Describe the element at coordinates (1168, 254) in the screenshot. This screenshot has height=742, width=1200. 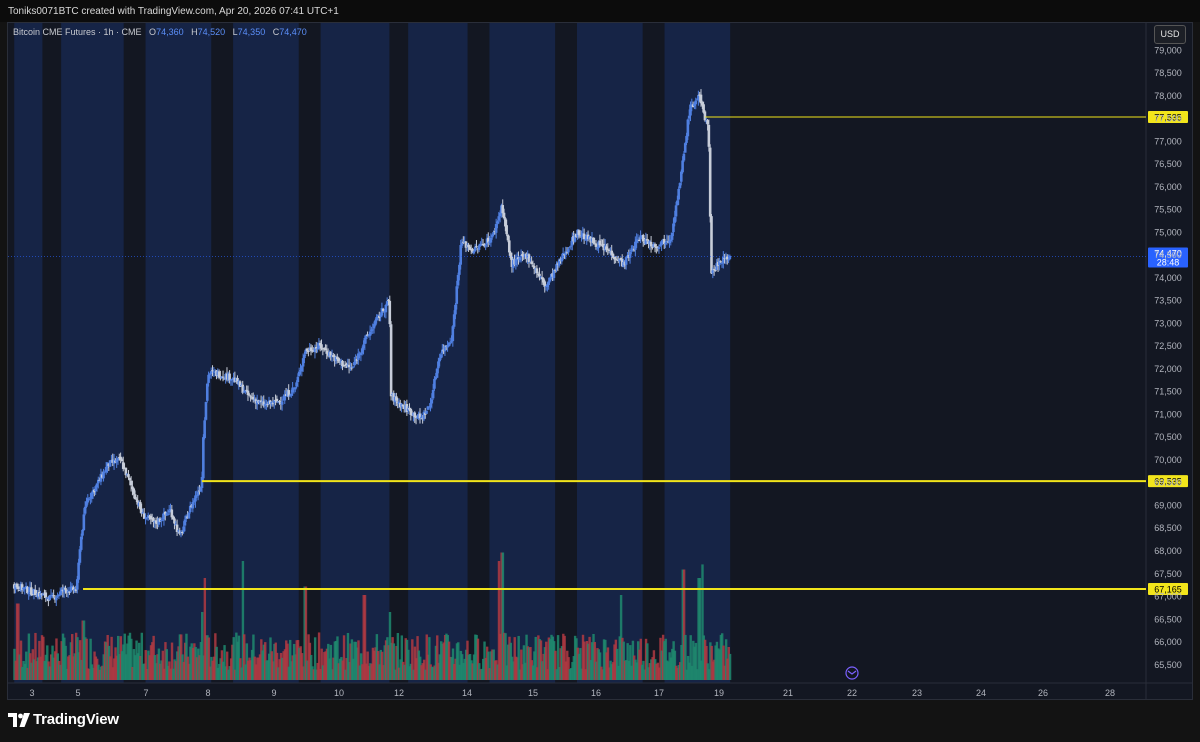
I see `current-price-label: 74,470` at that location.